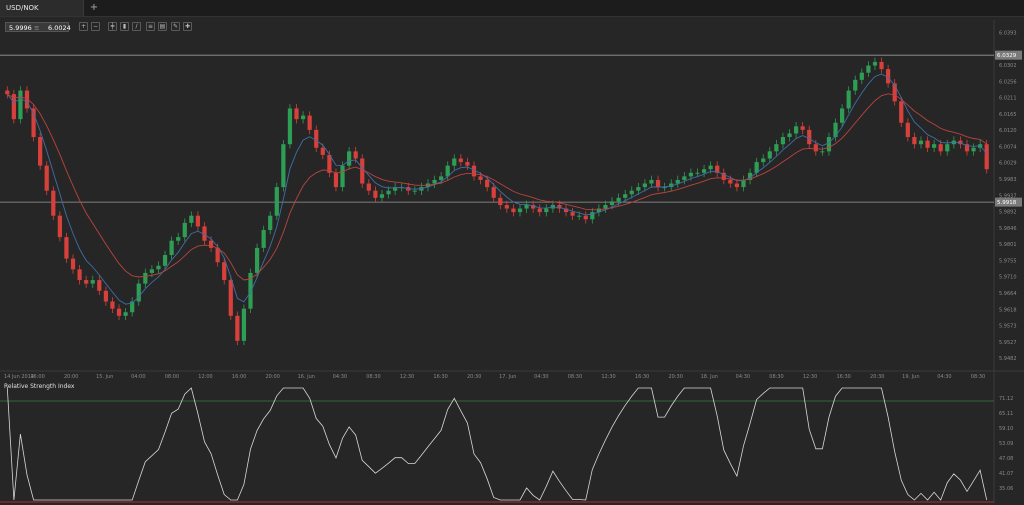 The height and width of the screenshot is (505, 1024). I want to click on price-tick-label: 6.0302, so click(1008, 66).